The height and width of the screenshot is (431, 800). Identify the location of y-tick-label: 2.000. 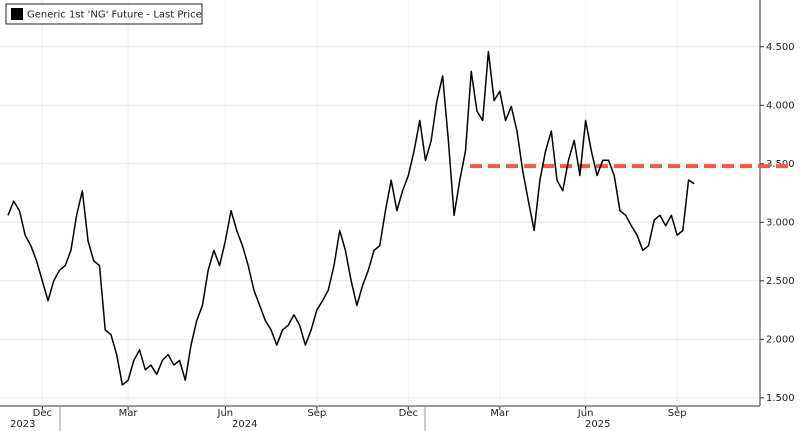
(780, 339).